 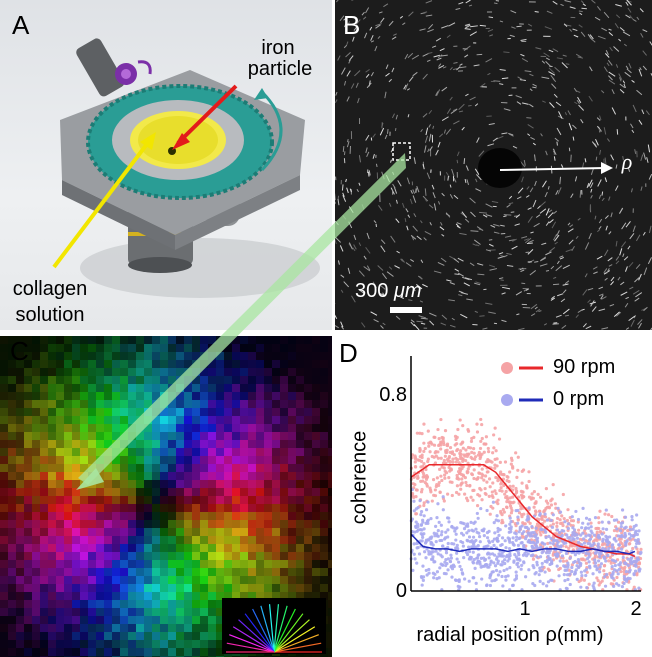 What do you see at coordinates (297, 647) in the screenshot?
I see `wheel-ray` at bounding box center [297, 647].